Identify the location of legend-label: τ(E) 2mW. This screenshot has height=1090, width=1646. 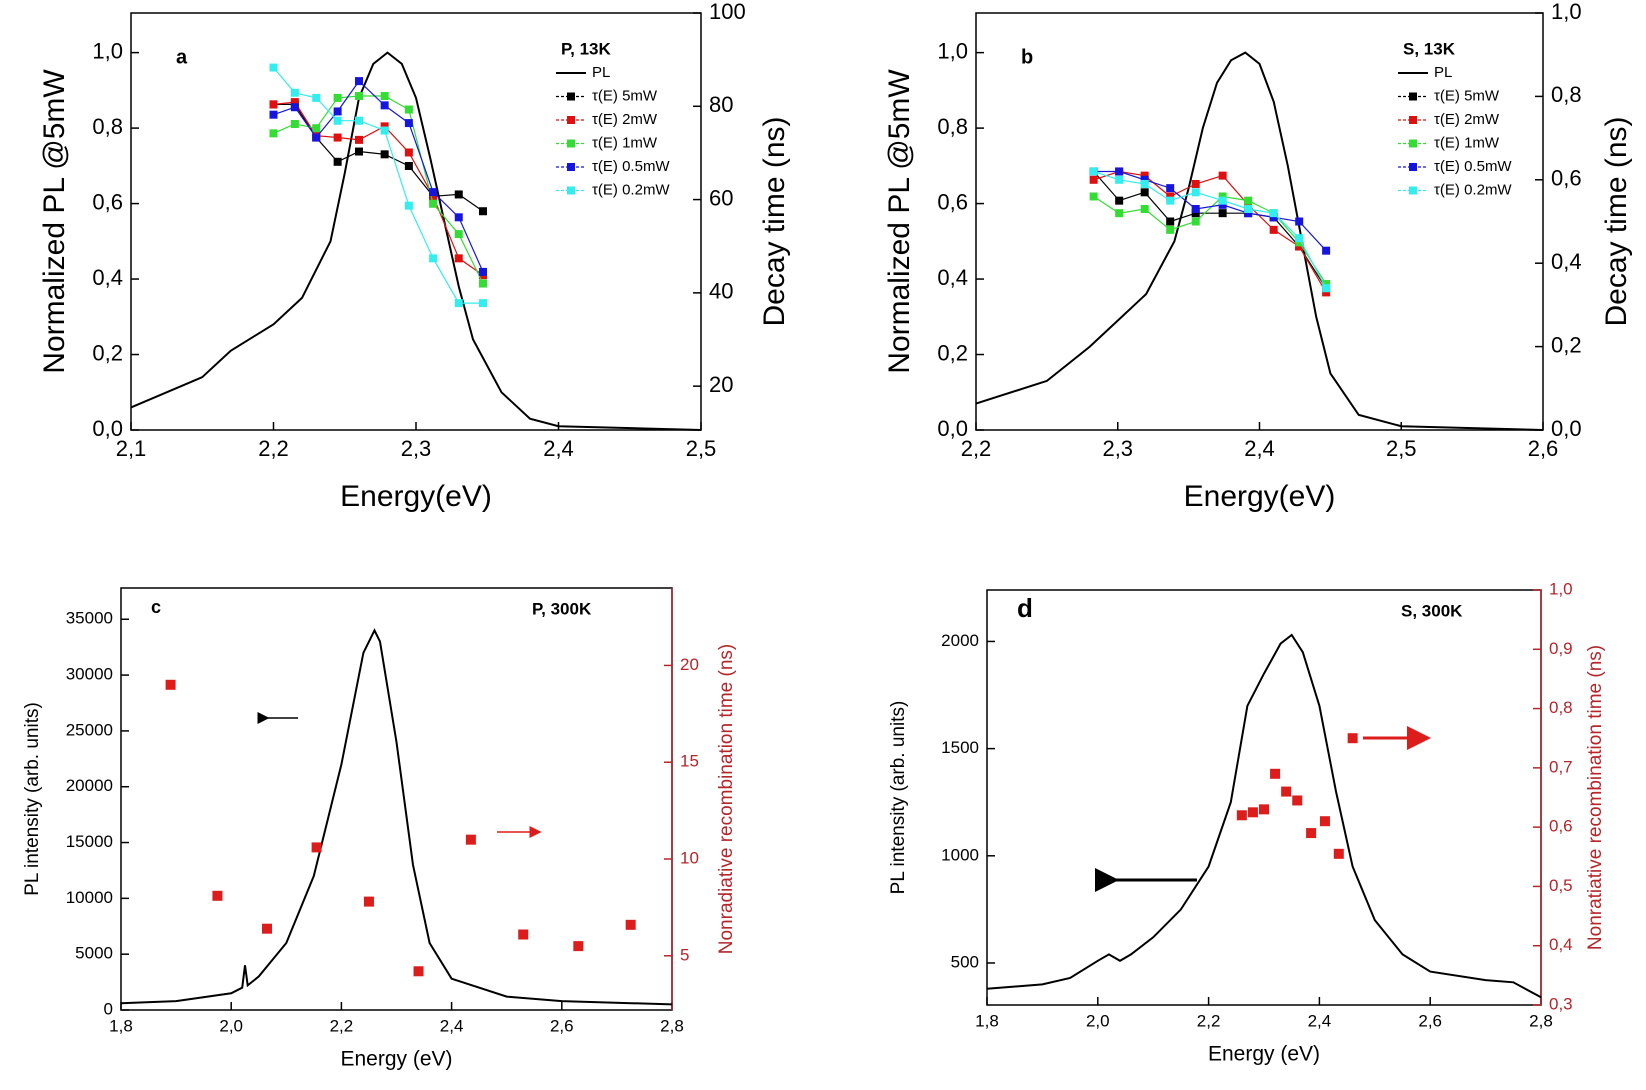
(625, 119).